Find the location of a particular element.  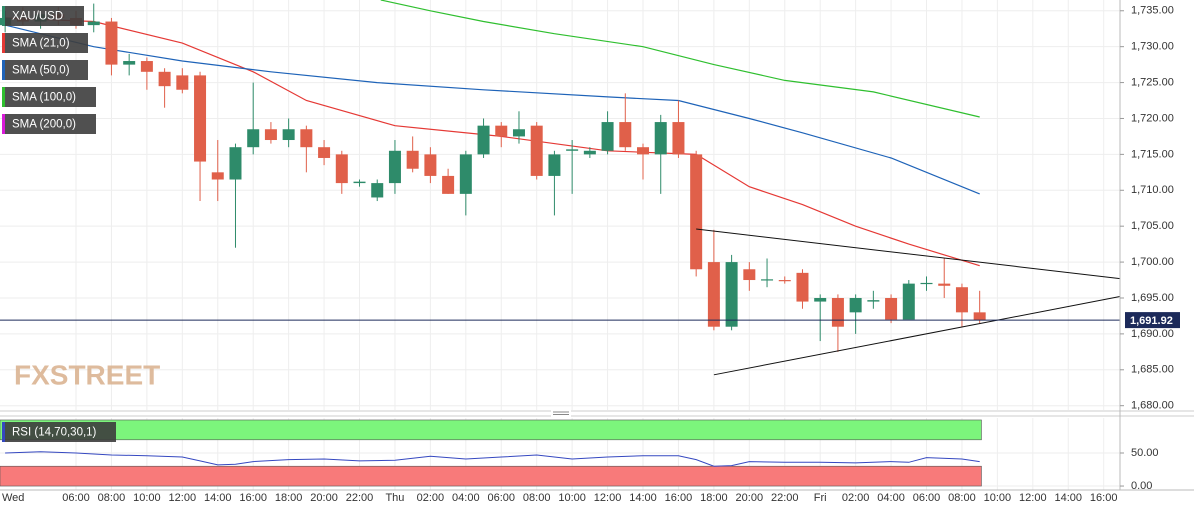

grip-bg is located at coordinates (561, 413).